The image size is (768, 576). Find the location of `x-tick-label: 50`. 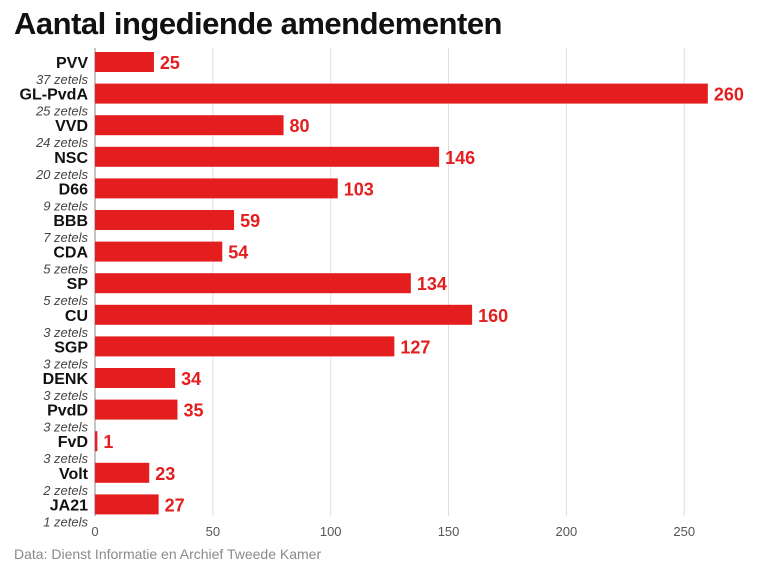

x-tick-label: 50 is located at coordinates (213, 531).